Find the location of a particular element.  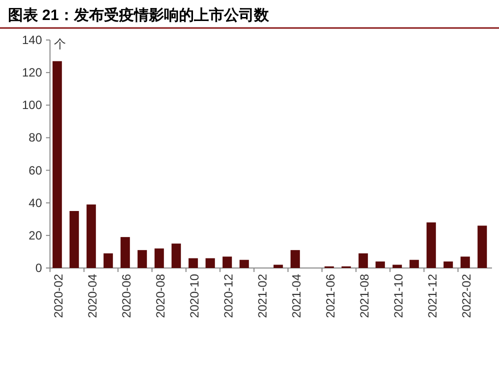

x-tick-label: 2021-04 is located at coordinates (297, 296).